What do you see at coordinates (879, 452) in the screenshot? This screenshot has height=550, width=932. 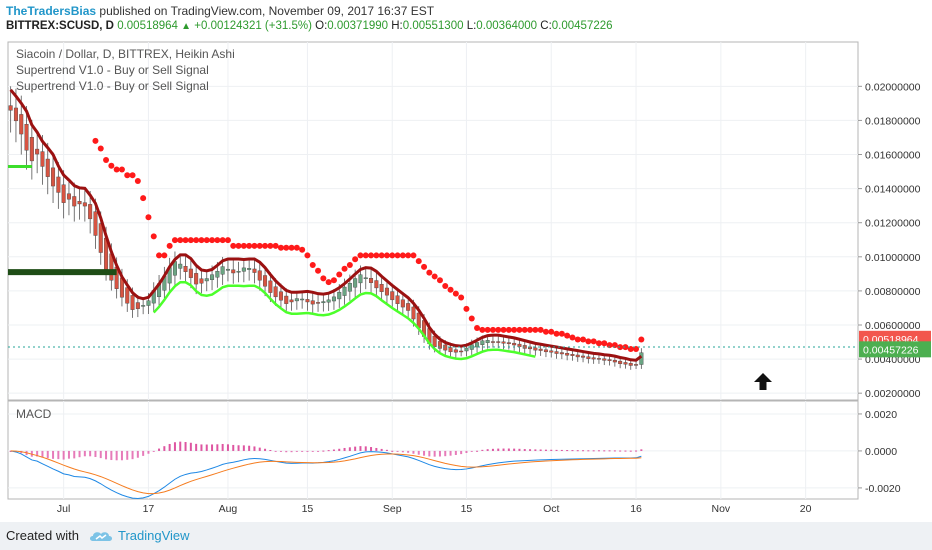 I see `macd-axis: 0.0020 0.0000 -0.0020` at bounding box center [879, 452].